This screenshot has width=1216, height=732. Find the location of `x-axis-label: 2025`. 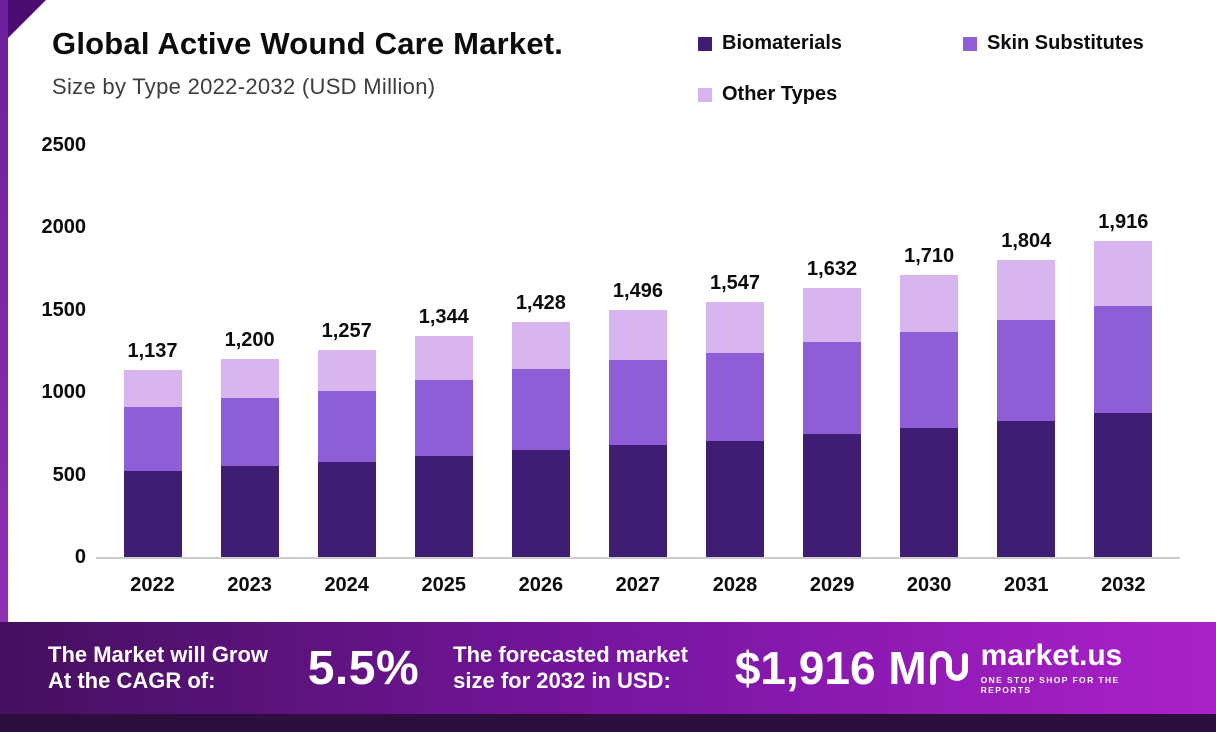

x-axis-label: 2025 is located at coordinates (444, 585).